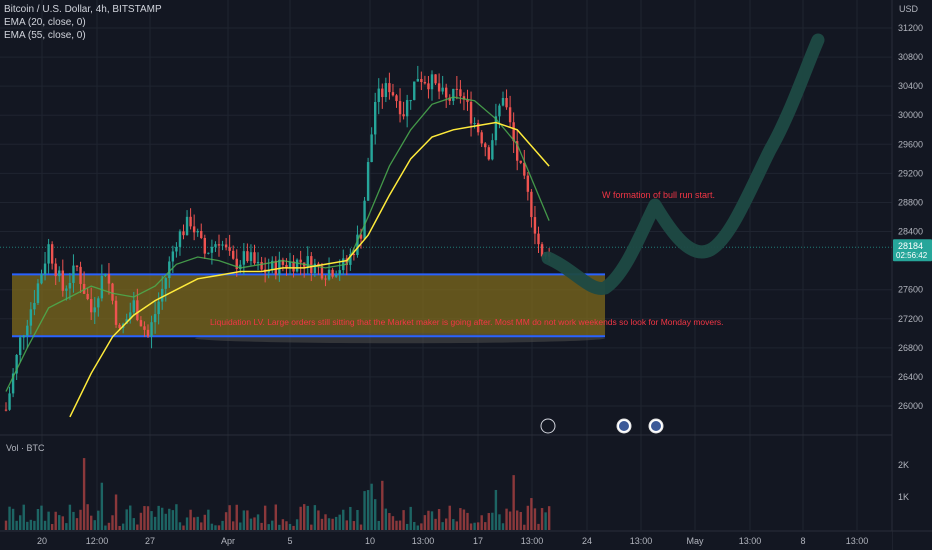 The image size is (932, 550). What do you see at coordinates (910, 173) in the screenshot?
I see `price-tick-label: 29200` at bounding box center [910, 173].